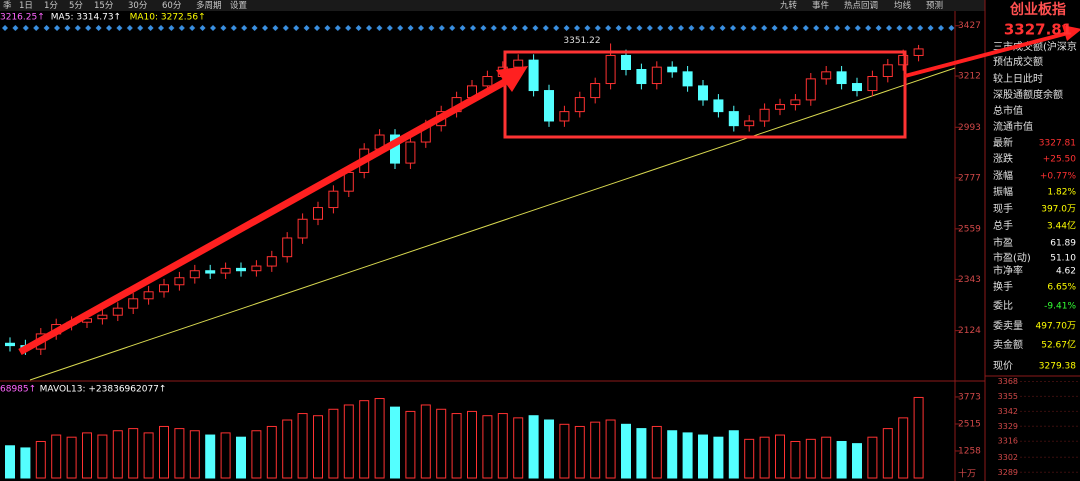 This screenshot has height=481, width=1080. I want to click on legend-entry: 68985↑, so click(18, 390).